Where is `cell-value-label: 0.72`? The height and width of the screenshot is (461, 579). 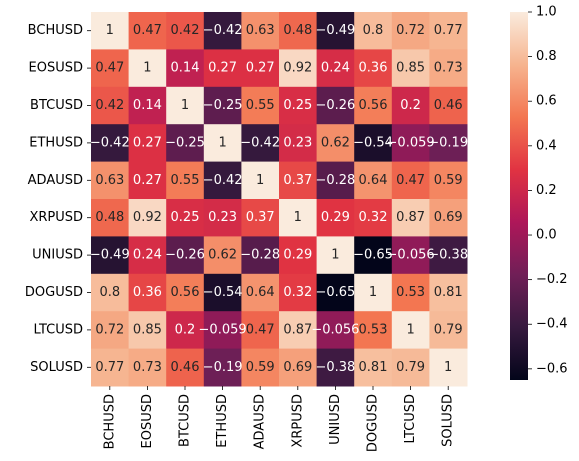 cell-value-label: 0.72 is located at coordinates (410, 30).